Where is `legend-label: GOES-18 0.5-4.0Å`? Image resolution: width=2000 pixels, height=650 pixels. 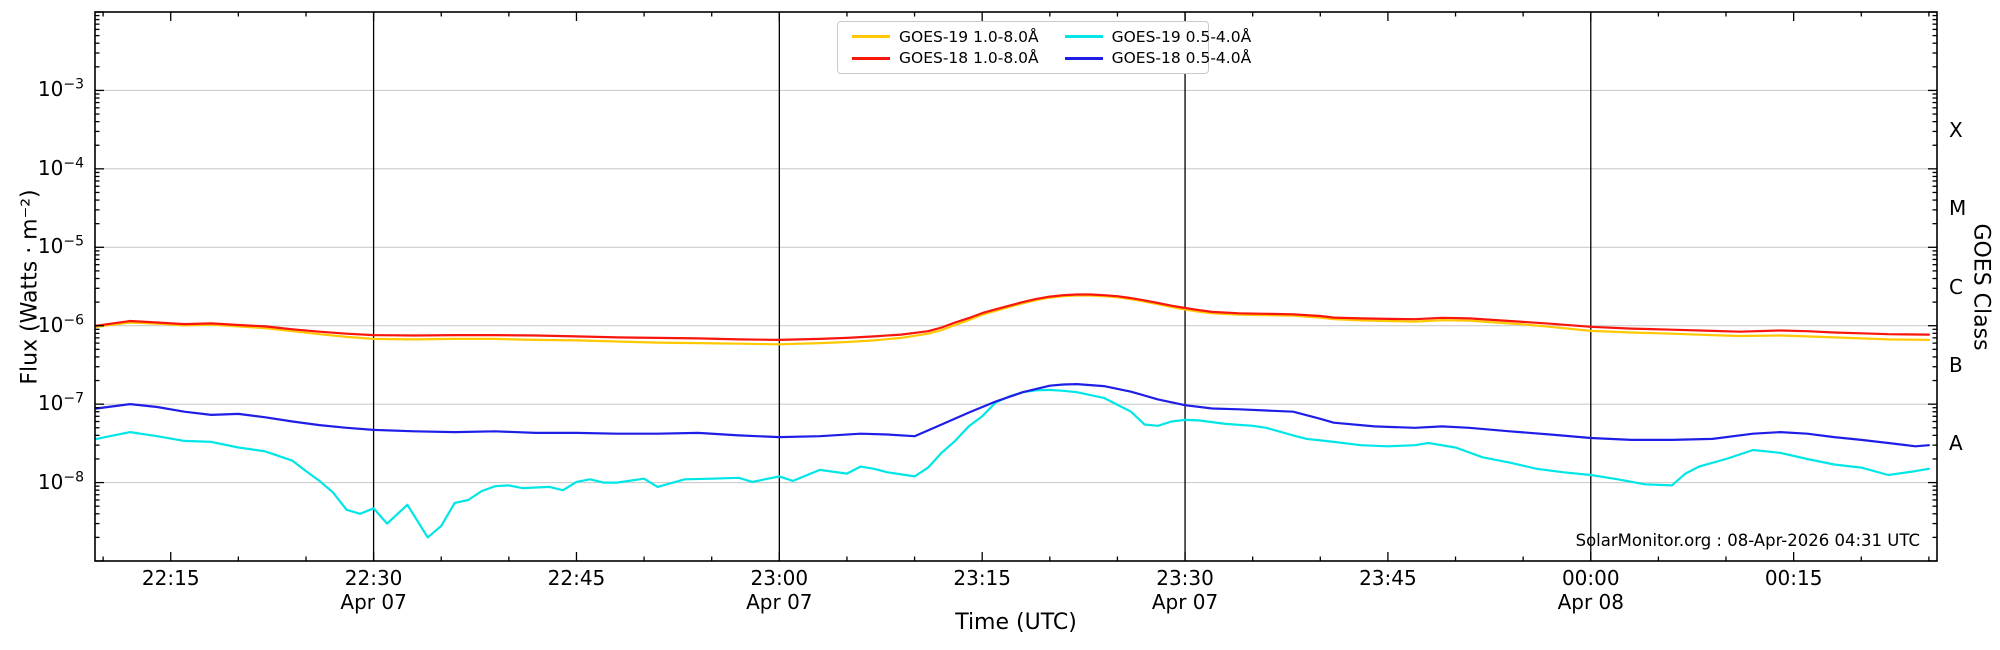 legend-label: GOES-18 0.5-4.0Å is located at coordinates (1181, 58).